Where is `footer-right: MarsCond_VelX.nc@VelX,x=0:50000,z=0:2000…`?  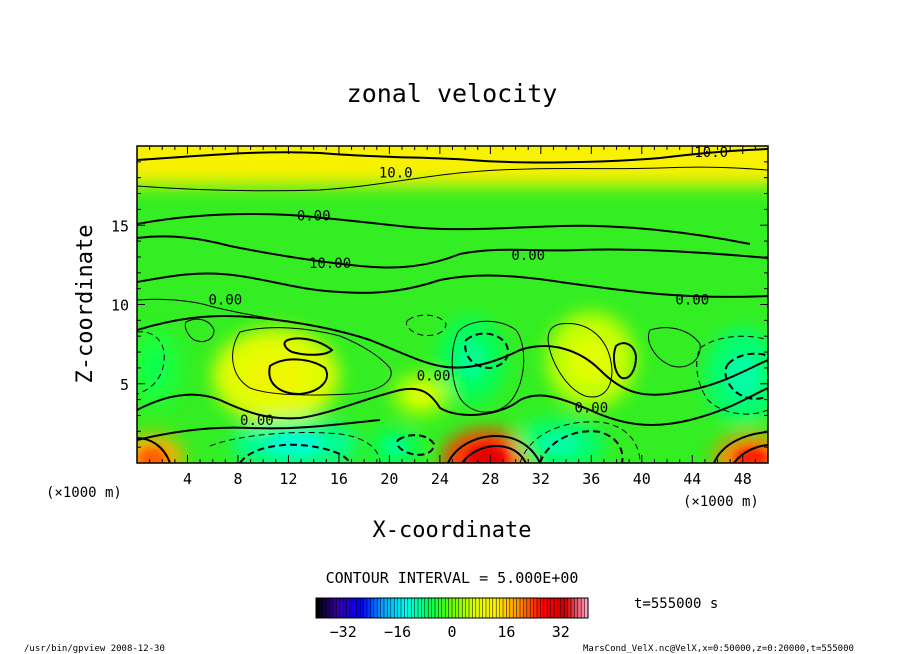 footer-right: MarsCond_VelX.nc@VelX,x=0:50000,z=0:2000… is located at coordinates (718, 649).